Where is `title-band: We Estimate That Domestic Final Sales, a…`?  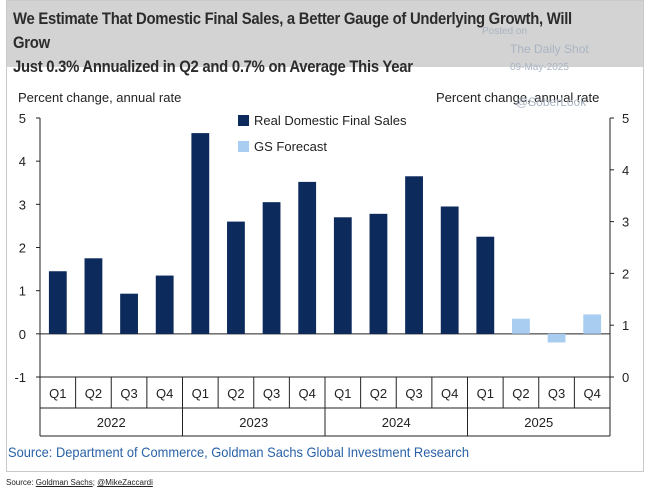 title-band: We Estimate That Domestic Final Sales, a… is located at coordinates (325, 38).